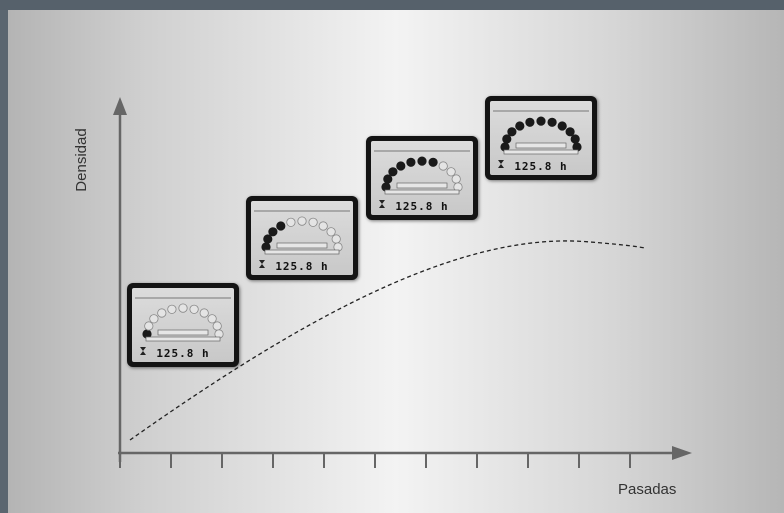 The width and height of the screenshot is (784, 513). I want to click on compaction-gauge-2: 125.8 h, so click(302, 238).